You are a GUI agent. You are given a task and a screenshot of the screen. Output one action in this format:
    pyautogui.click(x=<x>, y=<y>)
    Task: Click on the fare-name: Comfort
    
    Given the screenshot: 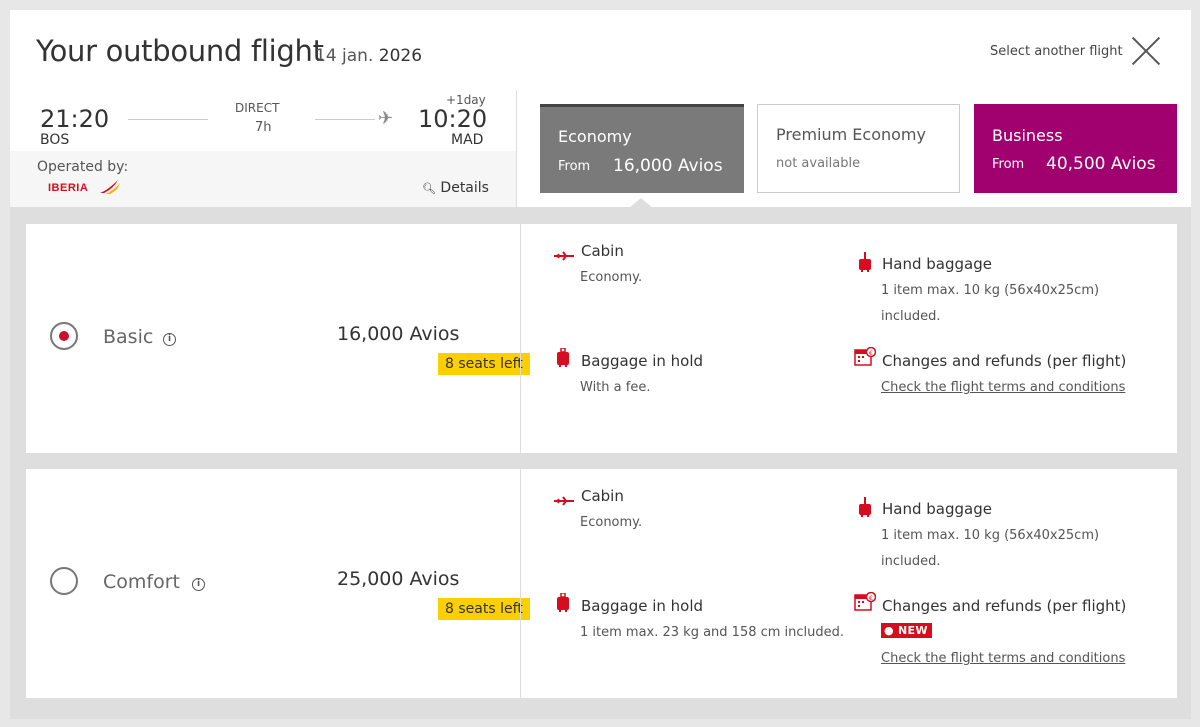 What is the action you would take?
    pyautogui.click(x=141, y=582)
    